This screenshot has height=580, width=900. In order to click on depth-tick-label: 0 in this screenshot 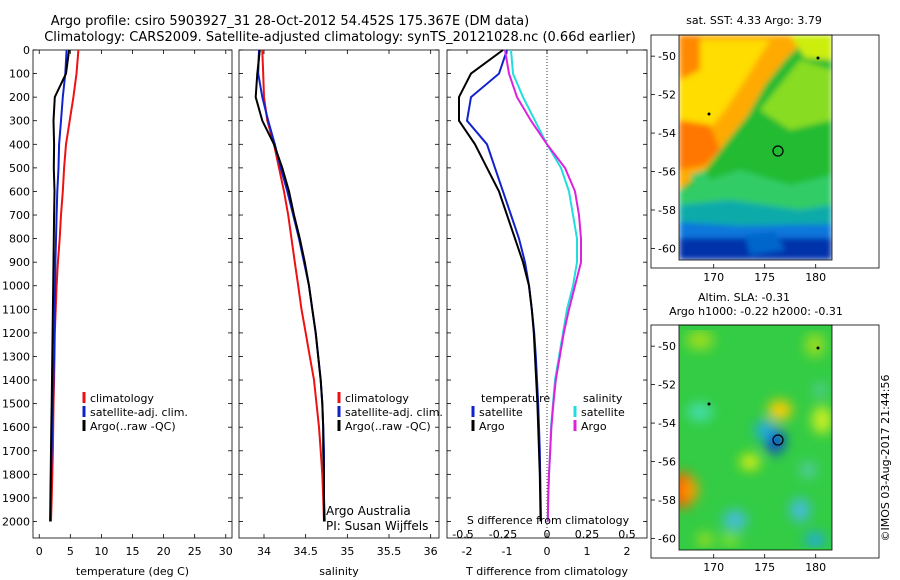, I will do `click(26, 50)`.